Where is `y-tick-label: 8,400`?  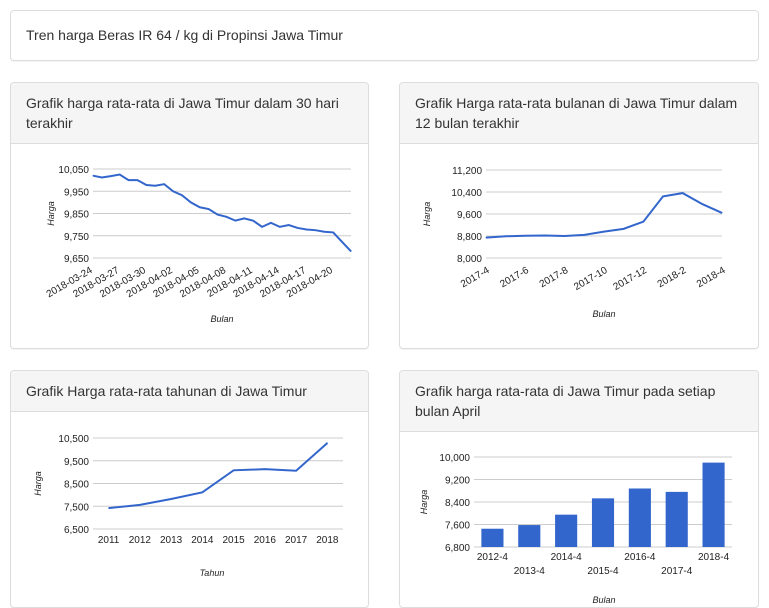 y-tick-label: 8,400 is located at coordinates (457, 503).